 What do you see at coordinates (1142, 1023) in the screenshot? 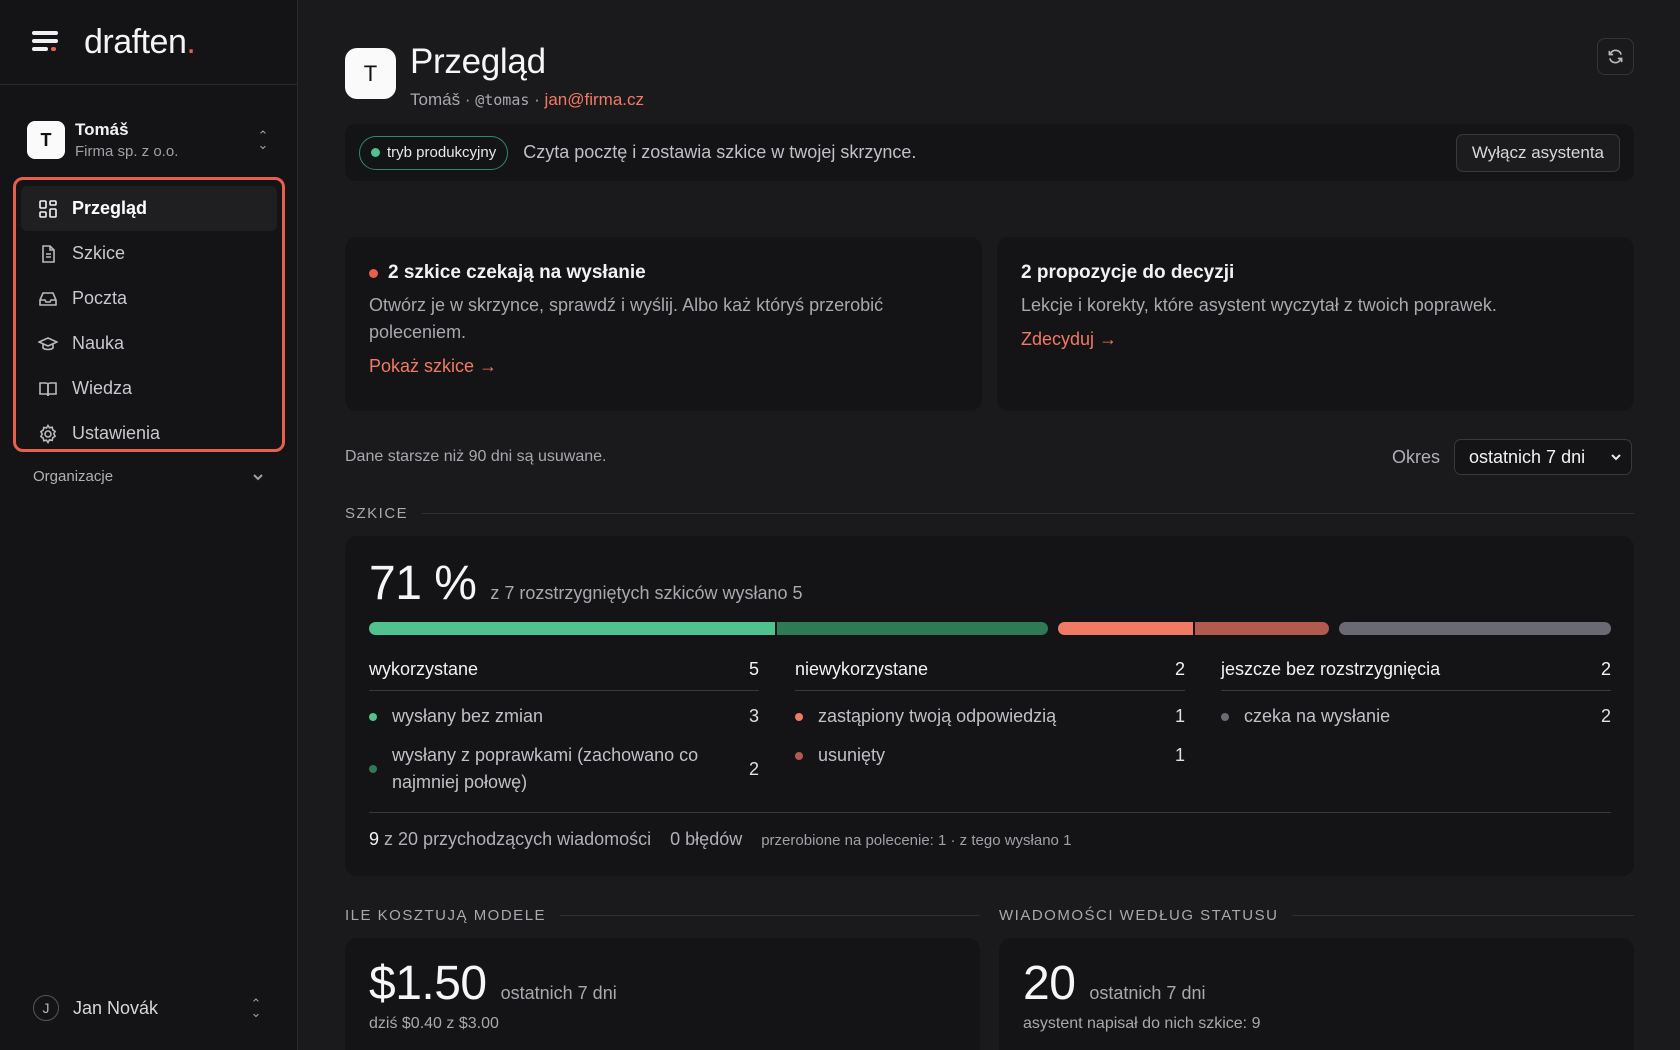
I see `messages-detail: asystent napisał do nich szkice: 9` at bounding box center [1142, 1023].